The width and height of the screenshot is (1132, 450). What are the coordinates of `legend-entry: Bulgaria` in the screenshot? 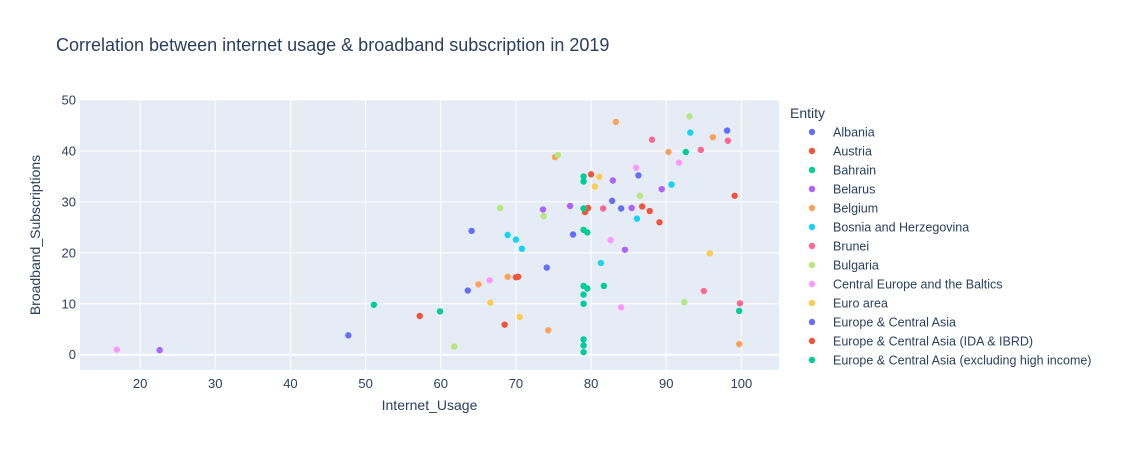 It's located at (856, 266).